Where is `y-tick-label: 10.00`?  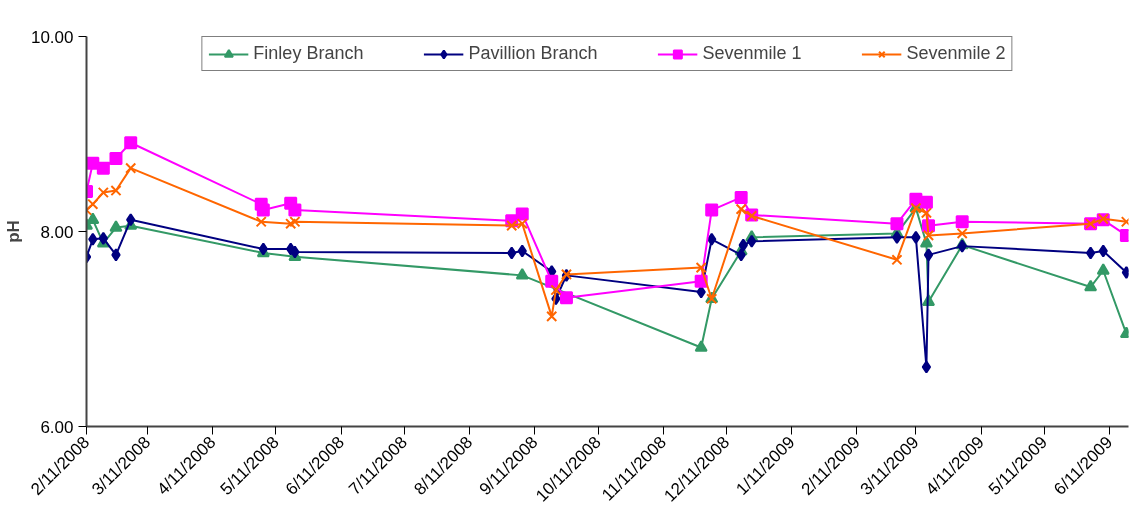 y-tick-label: 10.00 is located at coordinates (52, 37).